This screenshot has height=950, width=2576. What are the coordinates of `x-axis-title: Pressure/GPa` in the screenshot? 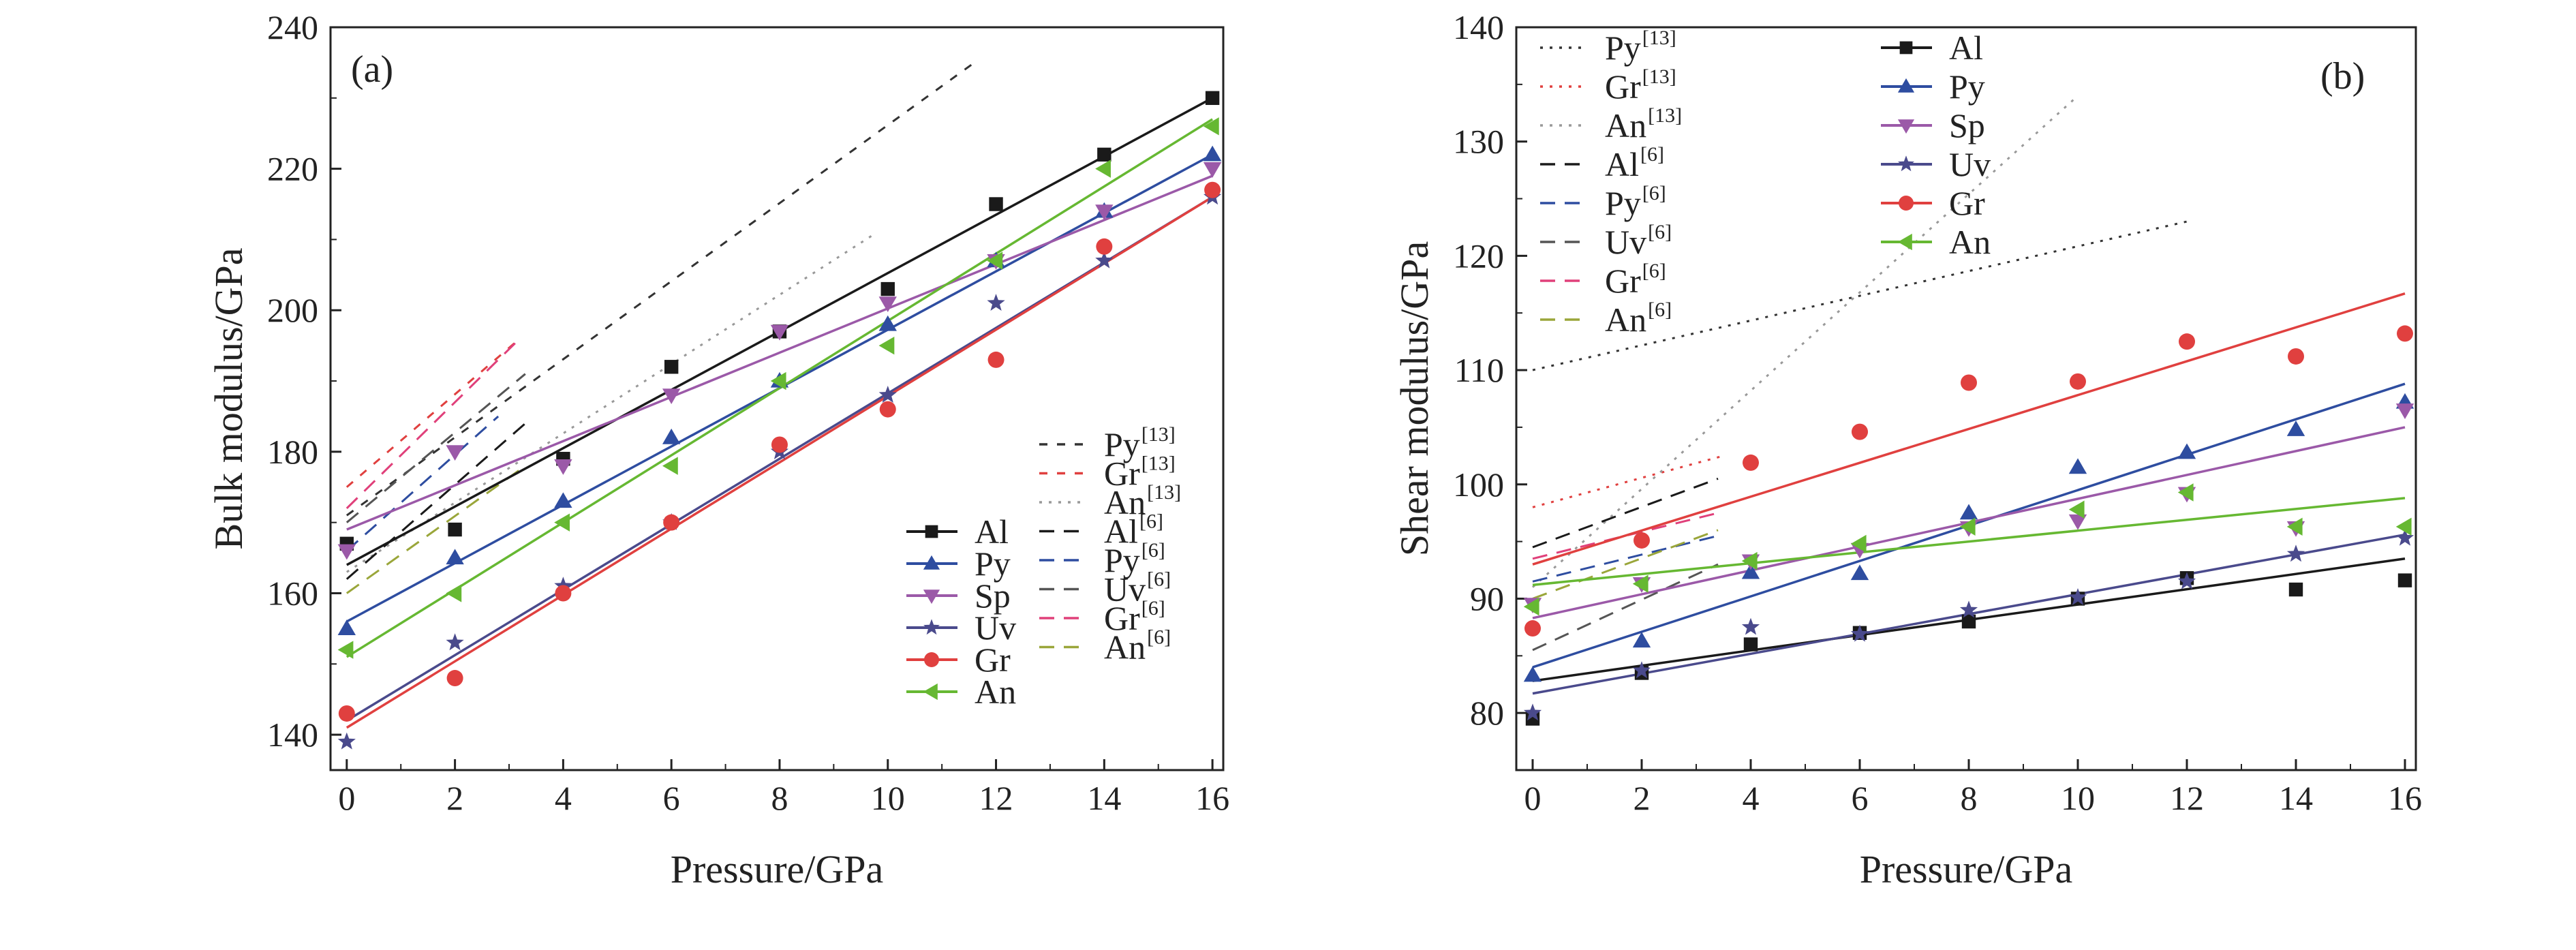 It's located at (1966, 869).